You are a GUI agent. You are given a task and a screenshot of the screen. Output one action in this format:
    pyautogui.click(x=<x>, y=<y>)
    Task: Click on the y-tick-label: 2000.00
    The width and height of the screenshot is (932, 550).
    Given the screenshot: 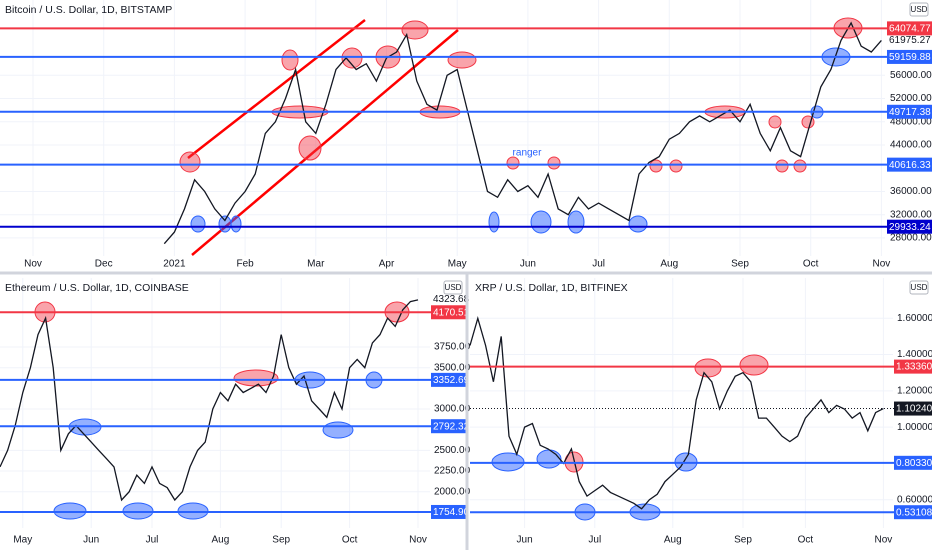 What is the action you would take?
    pyautogui.click(x=452, y=491)
    